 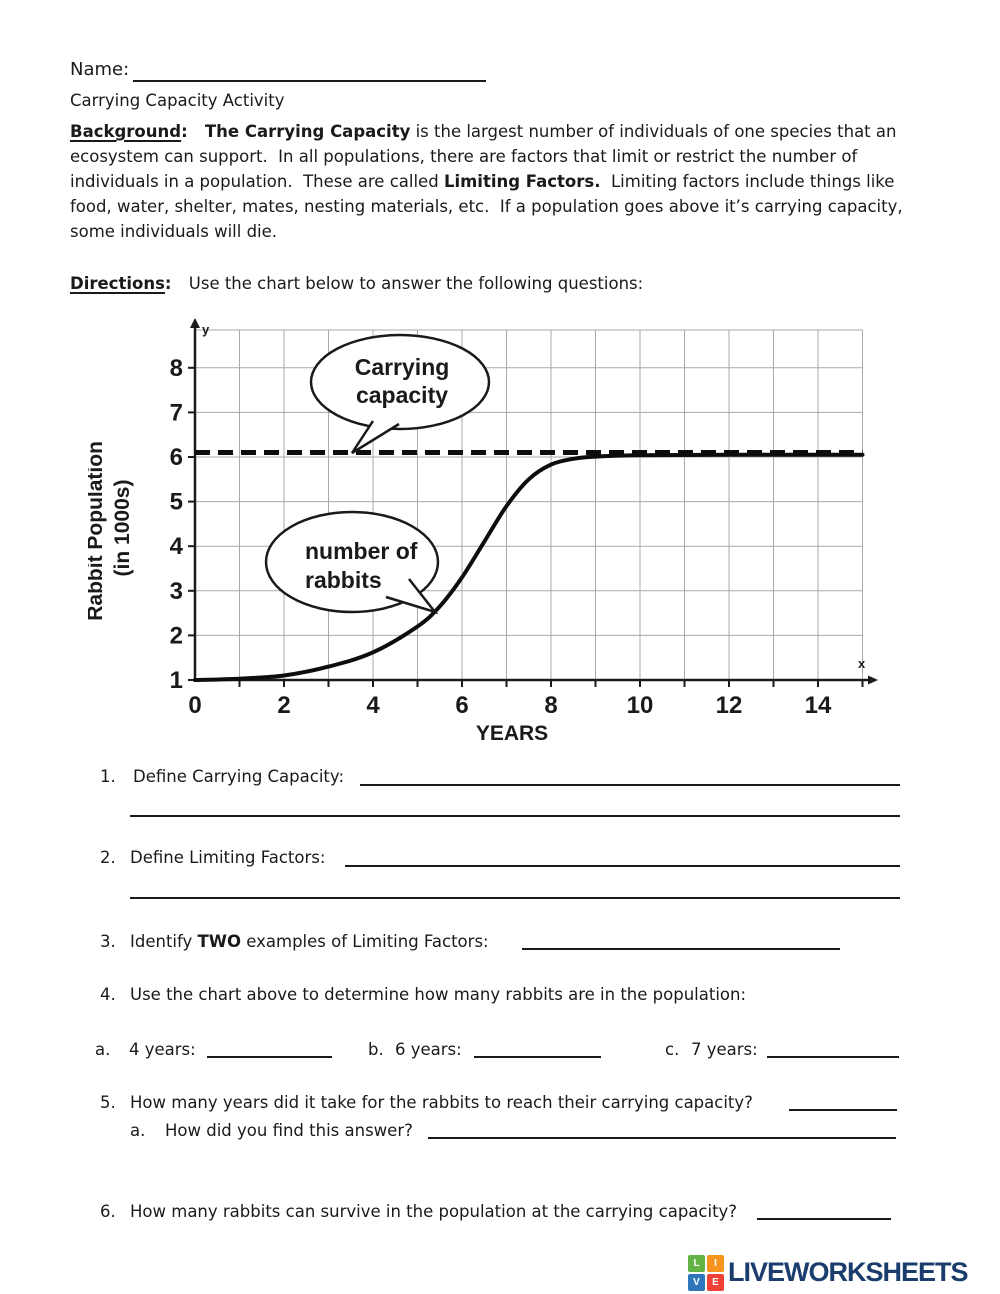 I want to click on number-of-rabbits-callout: number of rabbits, so click(x=352, y=562).